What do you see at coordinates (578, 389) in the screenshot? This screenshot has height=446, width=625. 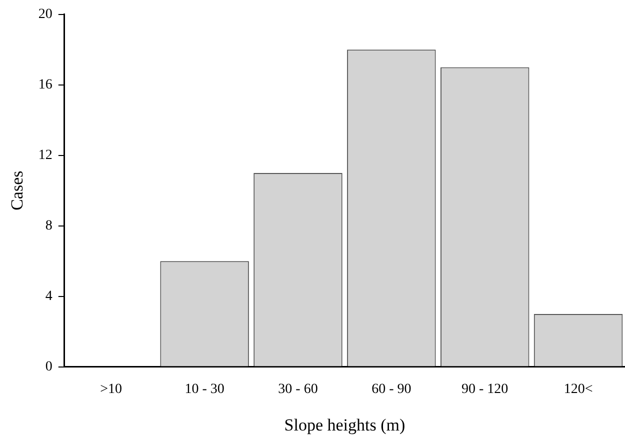 I see `x-tick-label: 120<` at bounding box center [578, 389].